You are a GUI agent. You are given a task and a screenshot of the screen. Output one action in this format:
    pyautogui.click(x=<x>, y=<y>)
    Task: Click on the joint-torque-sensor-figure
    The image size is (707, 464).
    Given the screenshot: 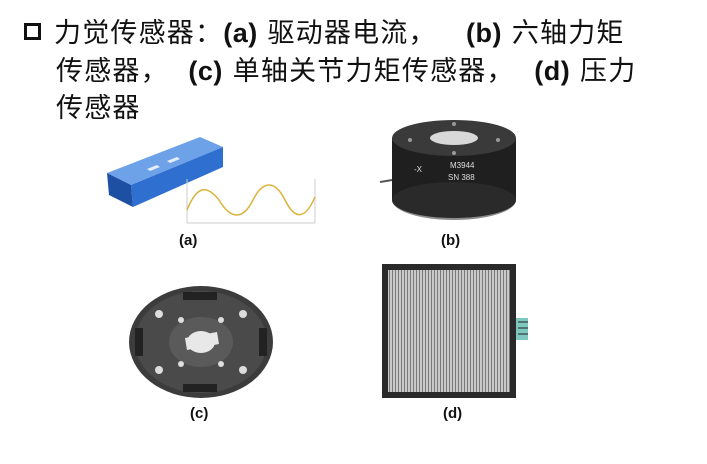 What is the action you would take?
    pyautogui.click(x=201, y=342)
    